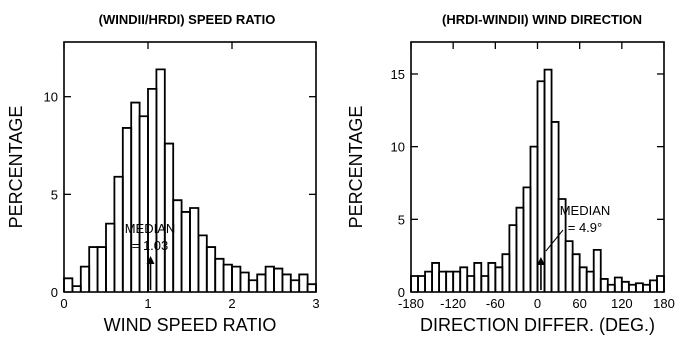 The width and height of the screenshot is (676, 338). Describe the element at coordinates (411, 303) in the screenshot. I see `x-tick-label: -180` at that location.